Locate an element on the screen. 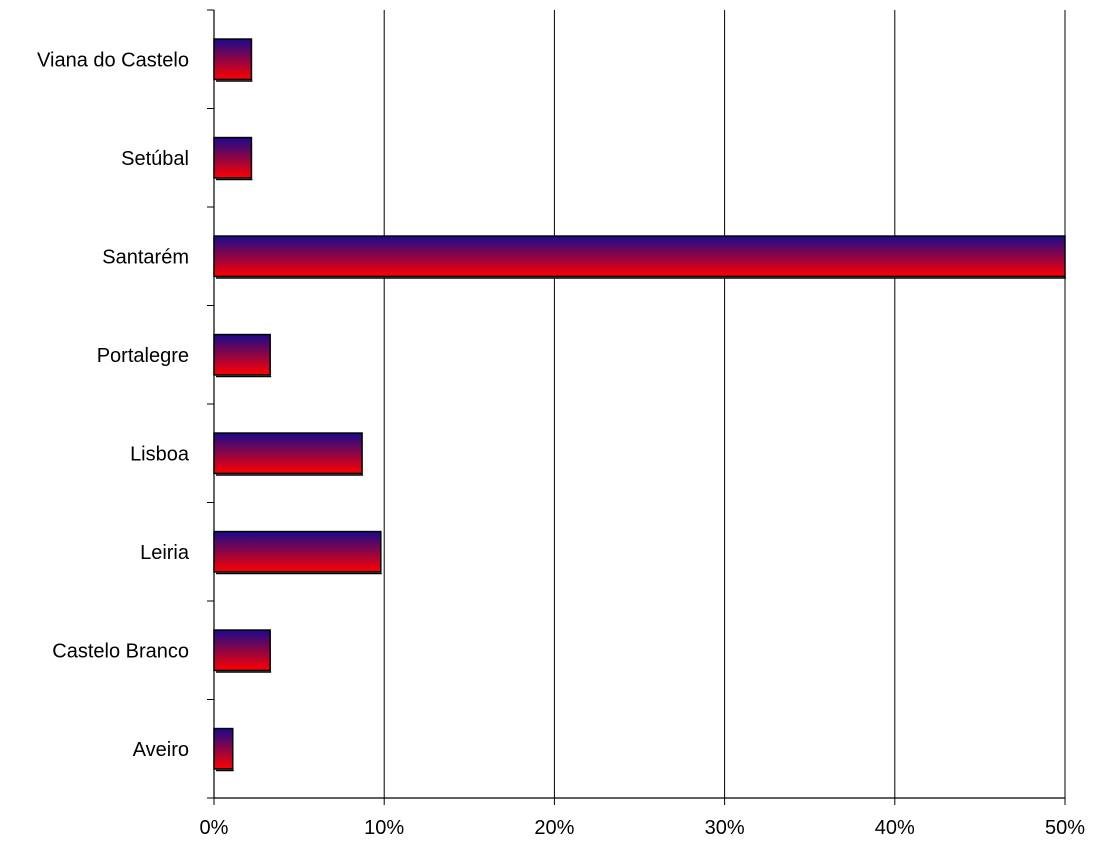 The height and width of the screenshot is (851, 1093). category-label: Aveiro is located at coordinates (161, 750).